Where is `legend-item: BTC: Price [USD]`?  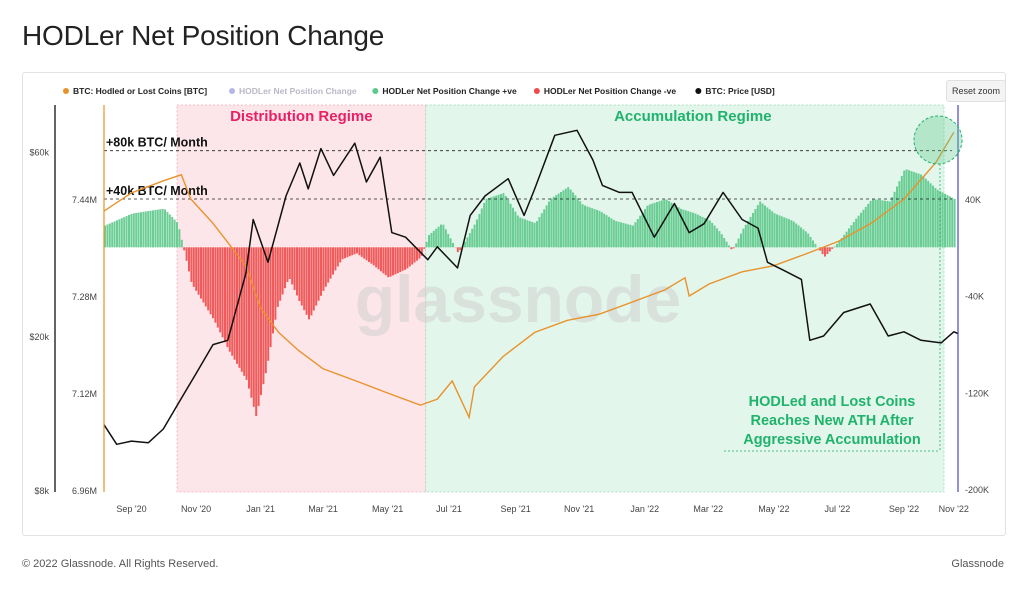
legend-item: BTC: Price [USD] is located at coordinates (735, 91).